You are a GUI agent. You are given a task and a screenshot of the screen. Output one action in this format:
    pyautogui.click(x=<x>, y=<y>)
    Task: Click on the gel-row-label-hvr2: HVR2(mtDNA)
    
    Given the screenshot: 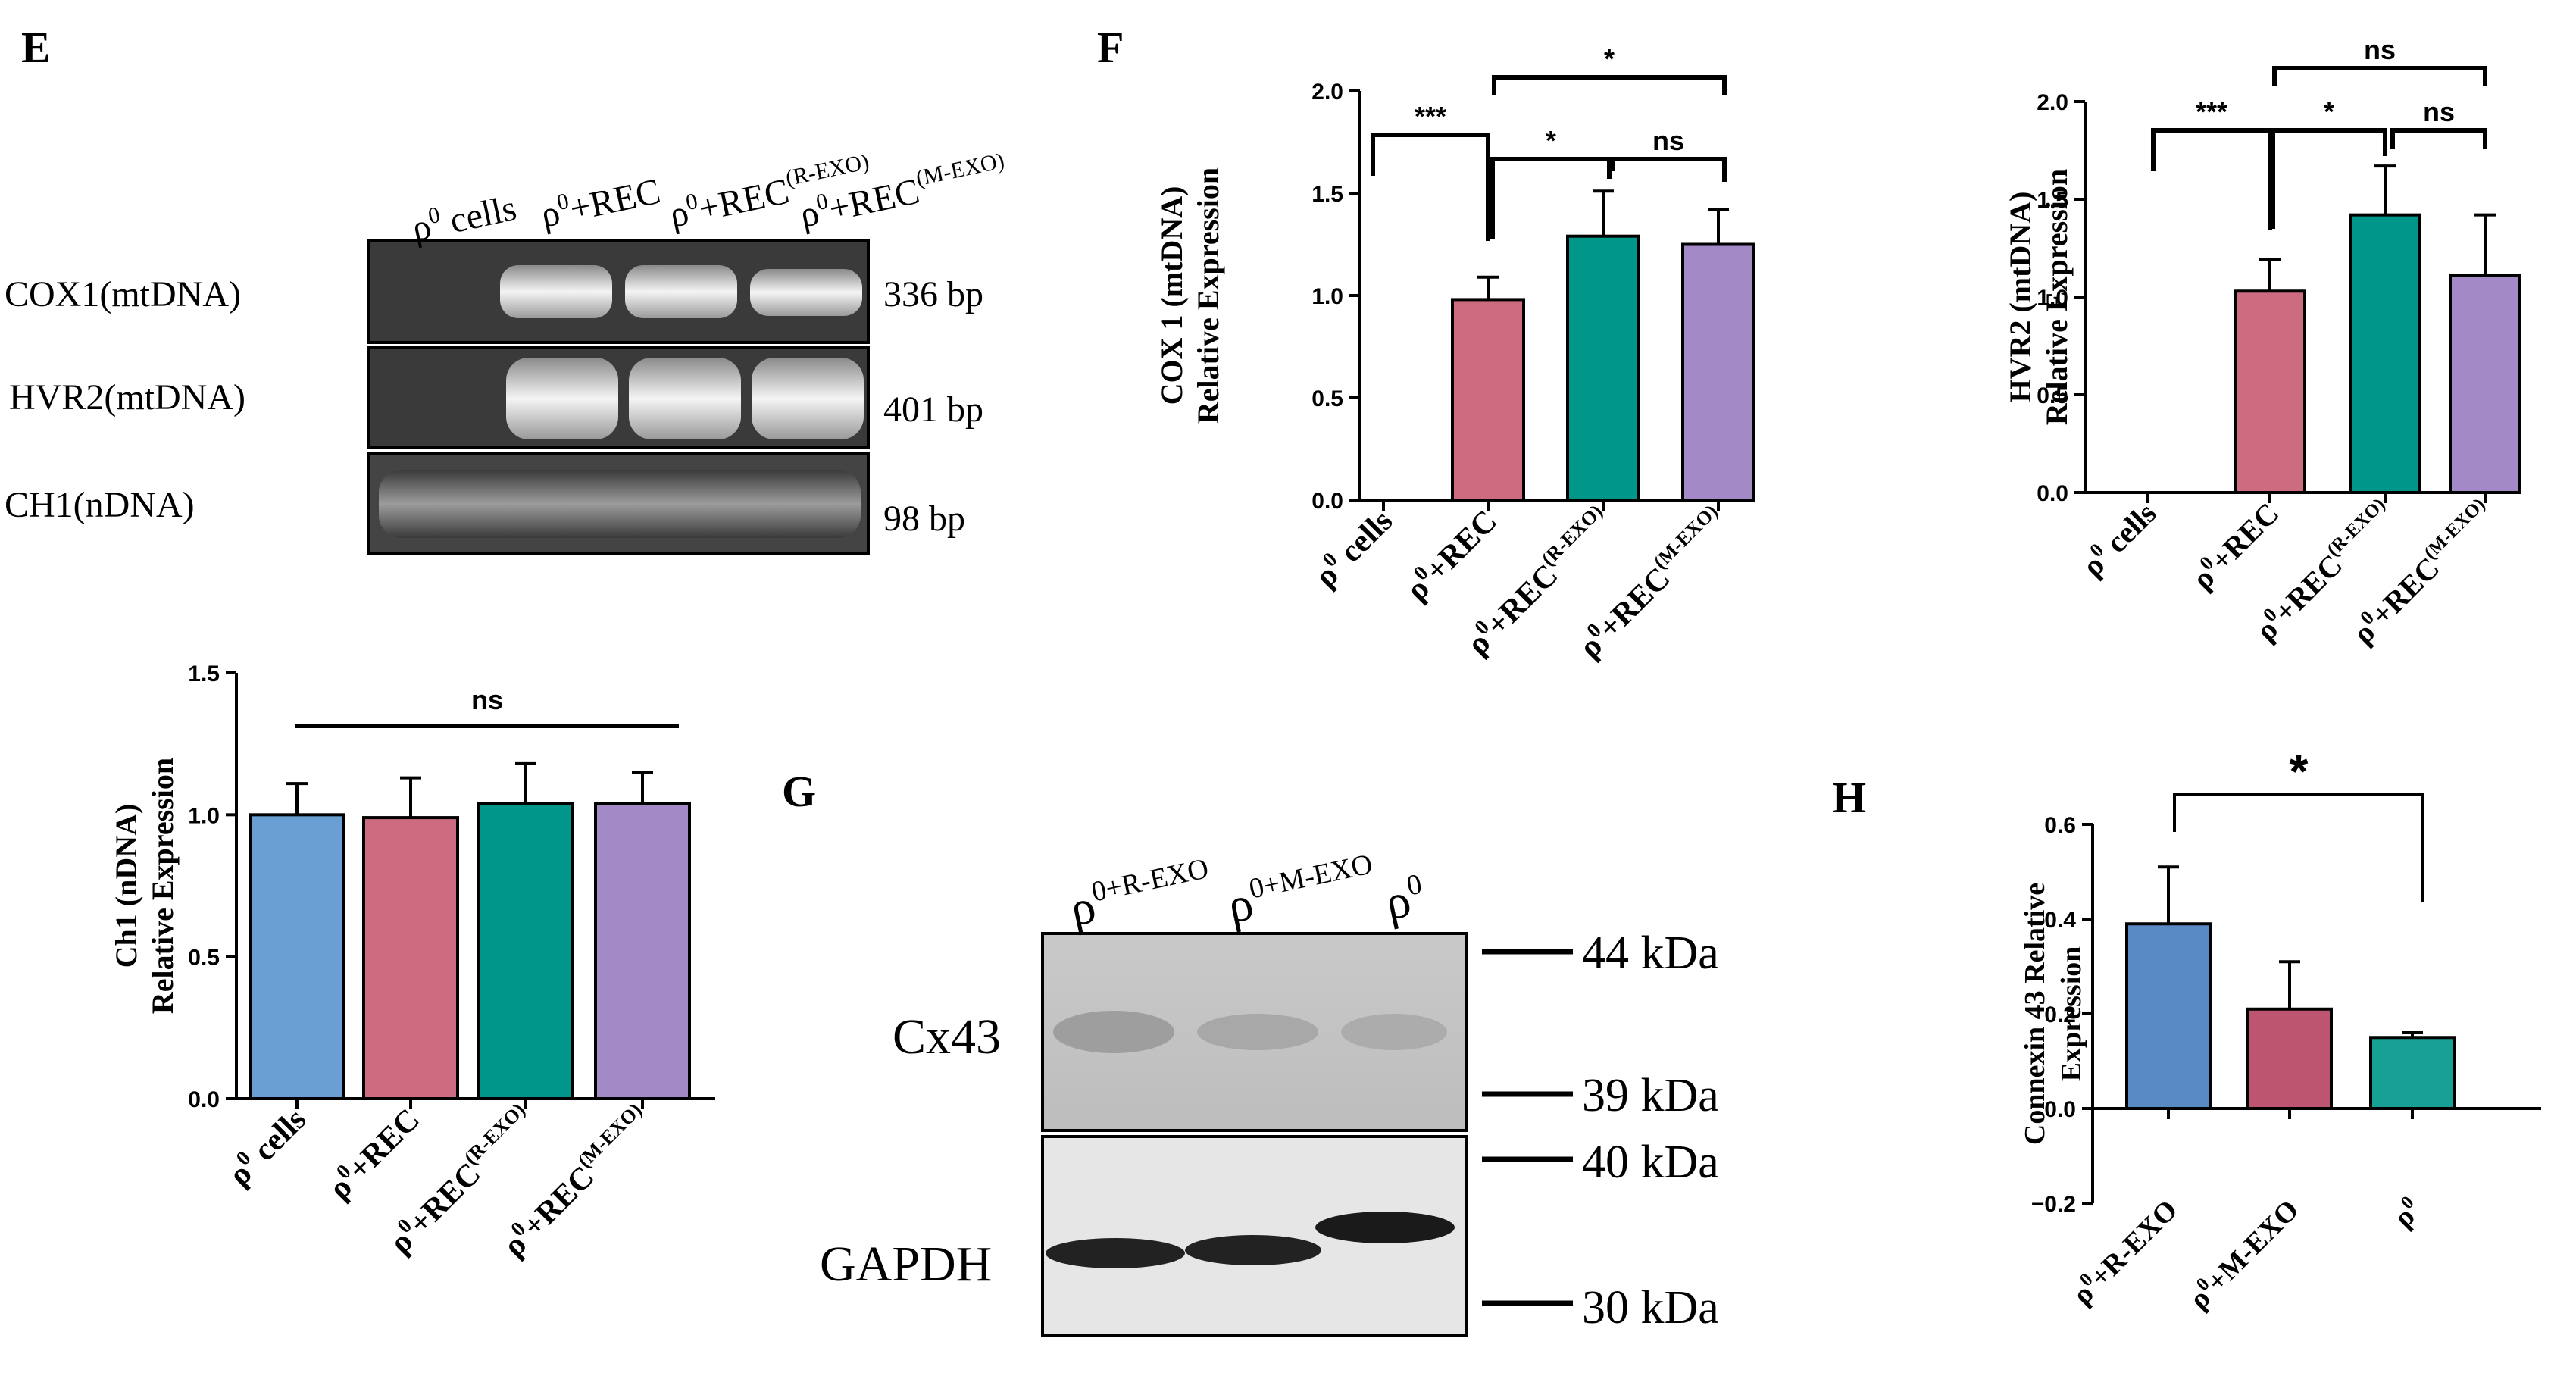 What is the action you would take?
    pyautogui.click(x=127, y=397)
    